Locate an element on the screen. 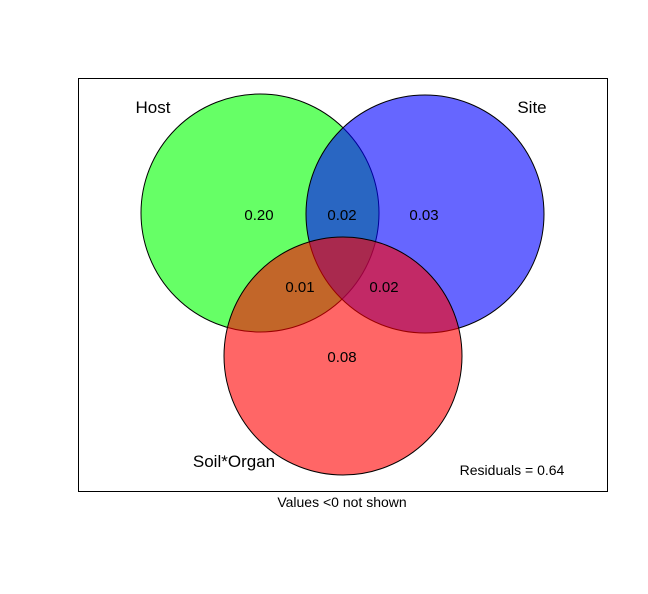 Image resolution: width=648 pixels, height=594 pixels. set-label-site: Site is located at coordinates (531, 107).